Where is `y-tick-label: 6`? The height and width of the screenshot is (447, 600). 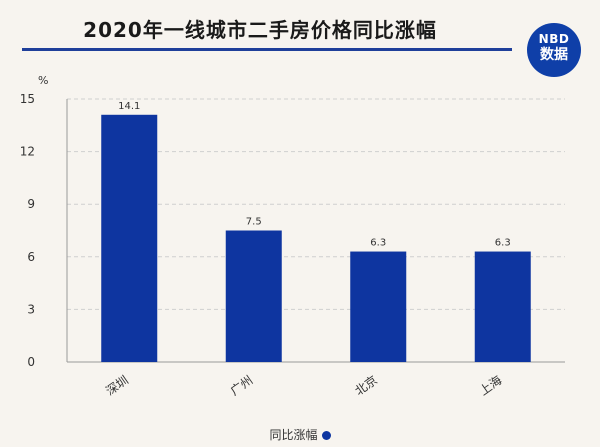
y-tick-label: 6 is located at coordinates (31, 257).